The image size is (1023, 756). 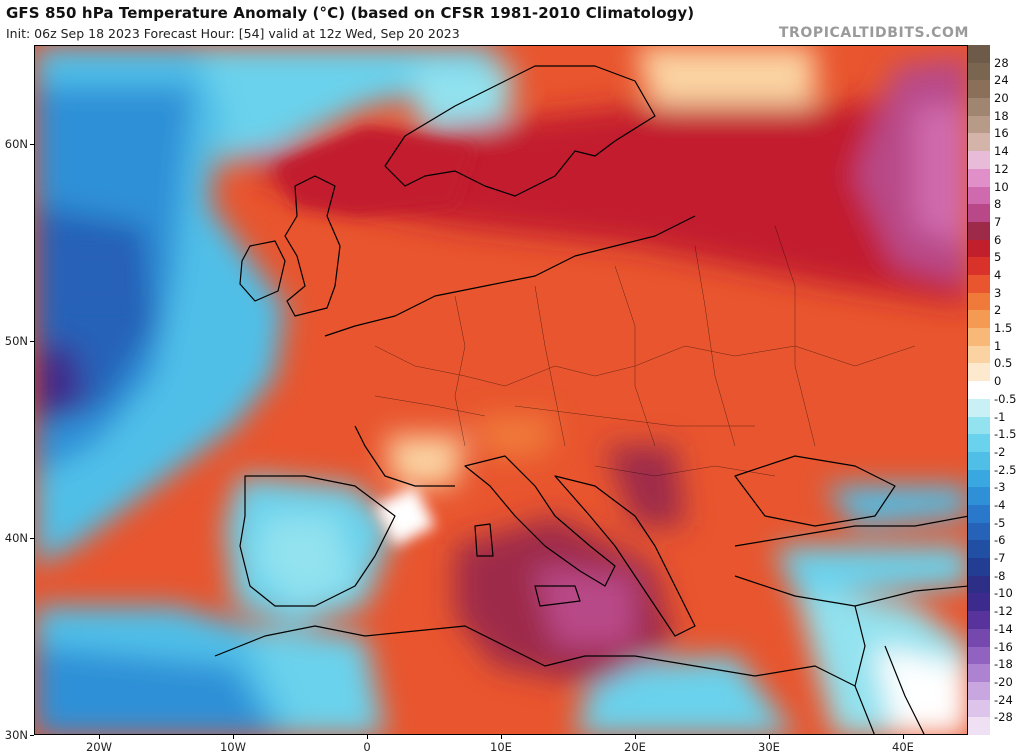 What do you see at coordinates (1003, 593) in the screenshot?
I see `colorbar-label: -10` at bounding box center [1003, 593].